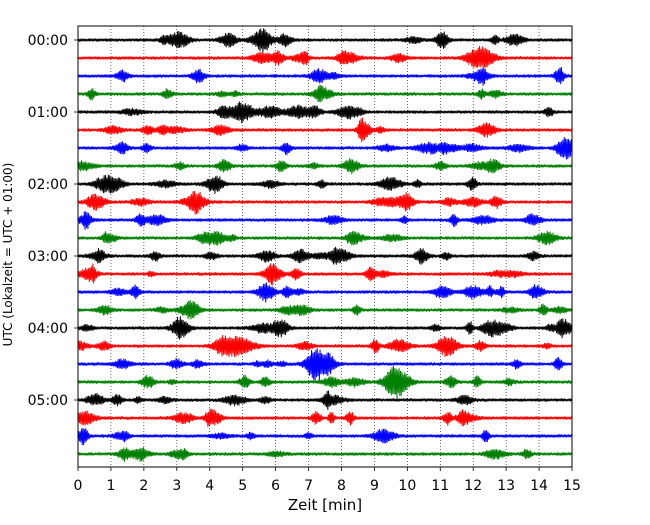 The width and height of the screenshot is (650, 525). Describe the element at coordinates (539, 486) in the screenshot. I see `x-tick-label: 14` at that location.